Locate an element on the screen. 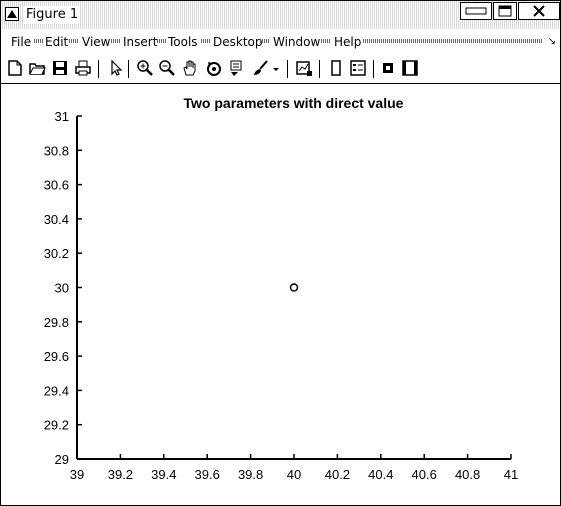 The image size is (561, 506). y-tick-label: 30.6 is located at coordinates (56, 185).